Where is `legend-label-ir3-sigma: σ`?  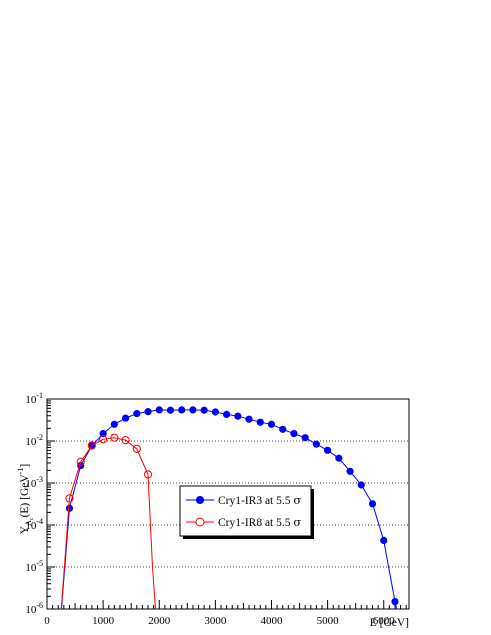
legend-label-ir3-sigma: σ is located at coordinates (297, 500).